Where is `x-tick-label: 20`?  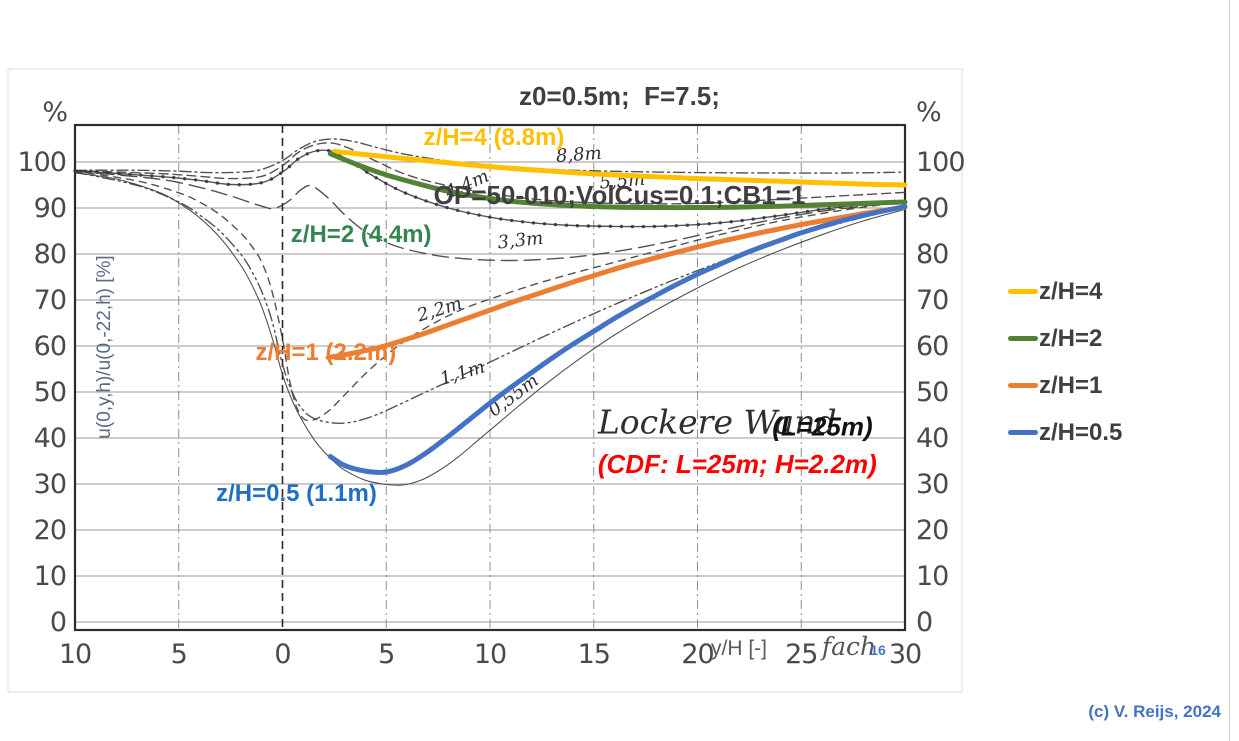
x-tick-label: 20 is located at coordinates (697, 654).